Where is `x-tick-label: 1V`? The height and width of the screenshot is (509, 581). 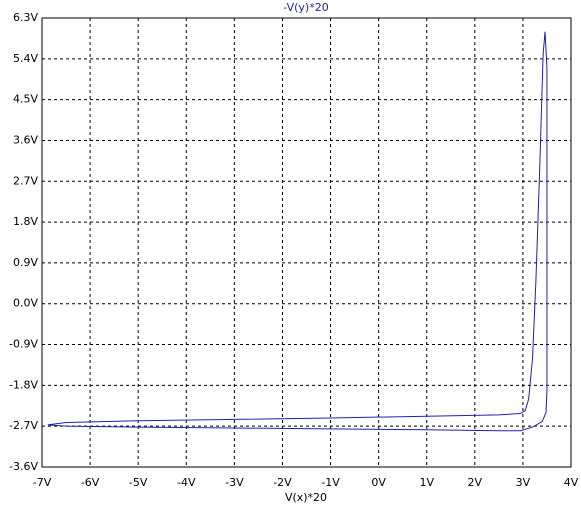
x-tick-label: 1V is located at coordinates (426, 482).